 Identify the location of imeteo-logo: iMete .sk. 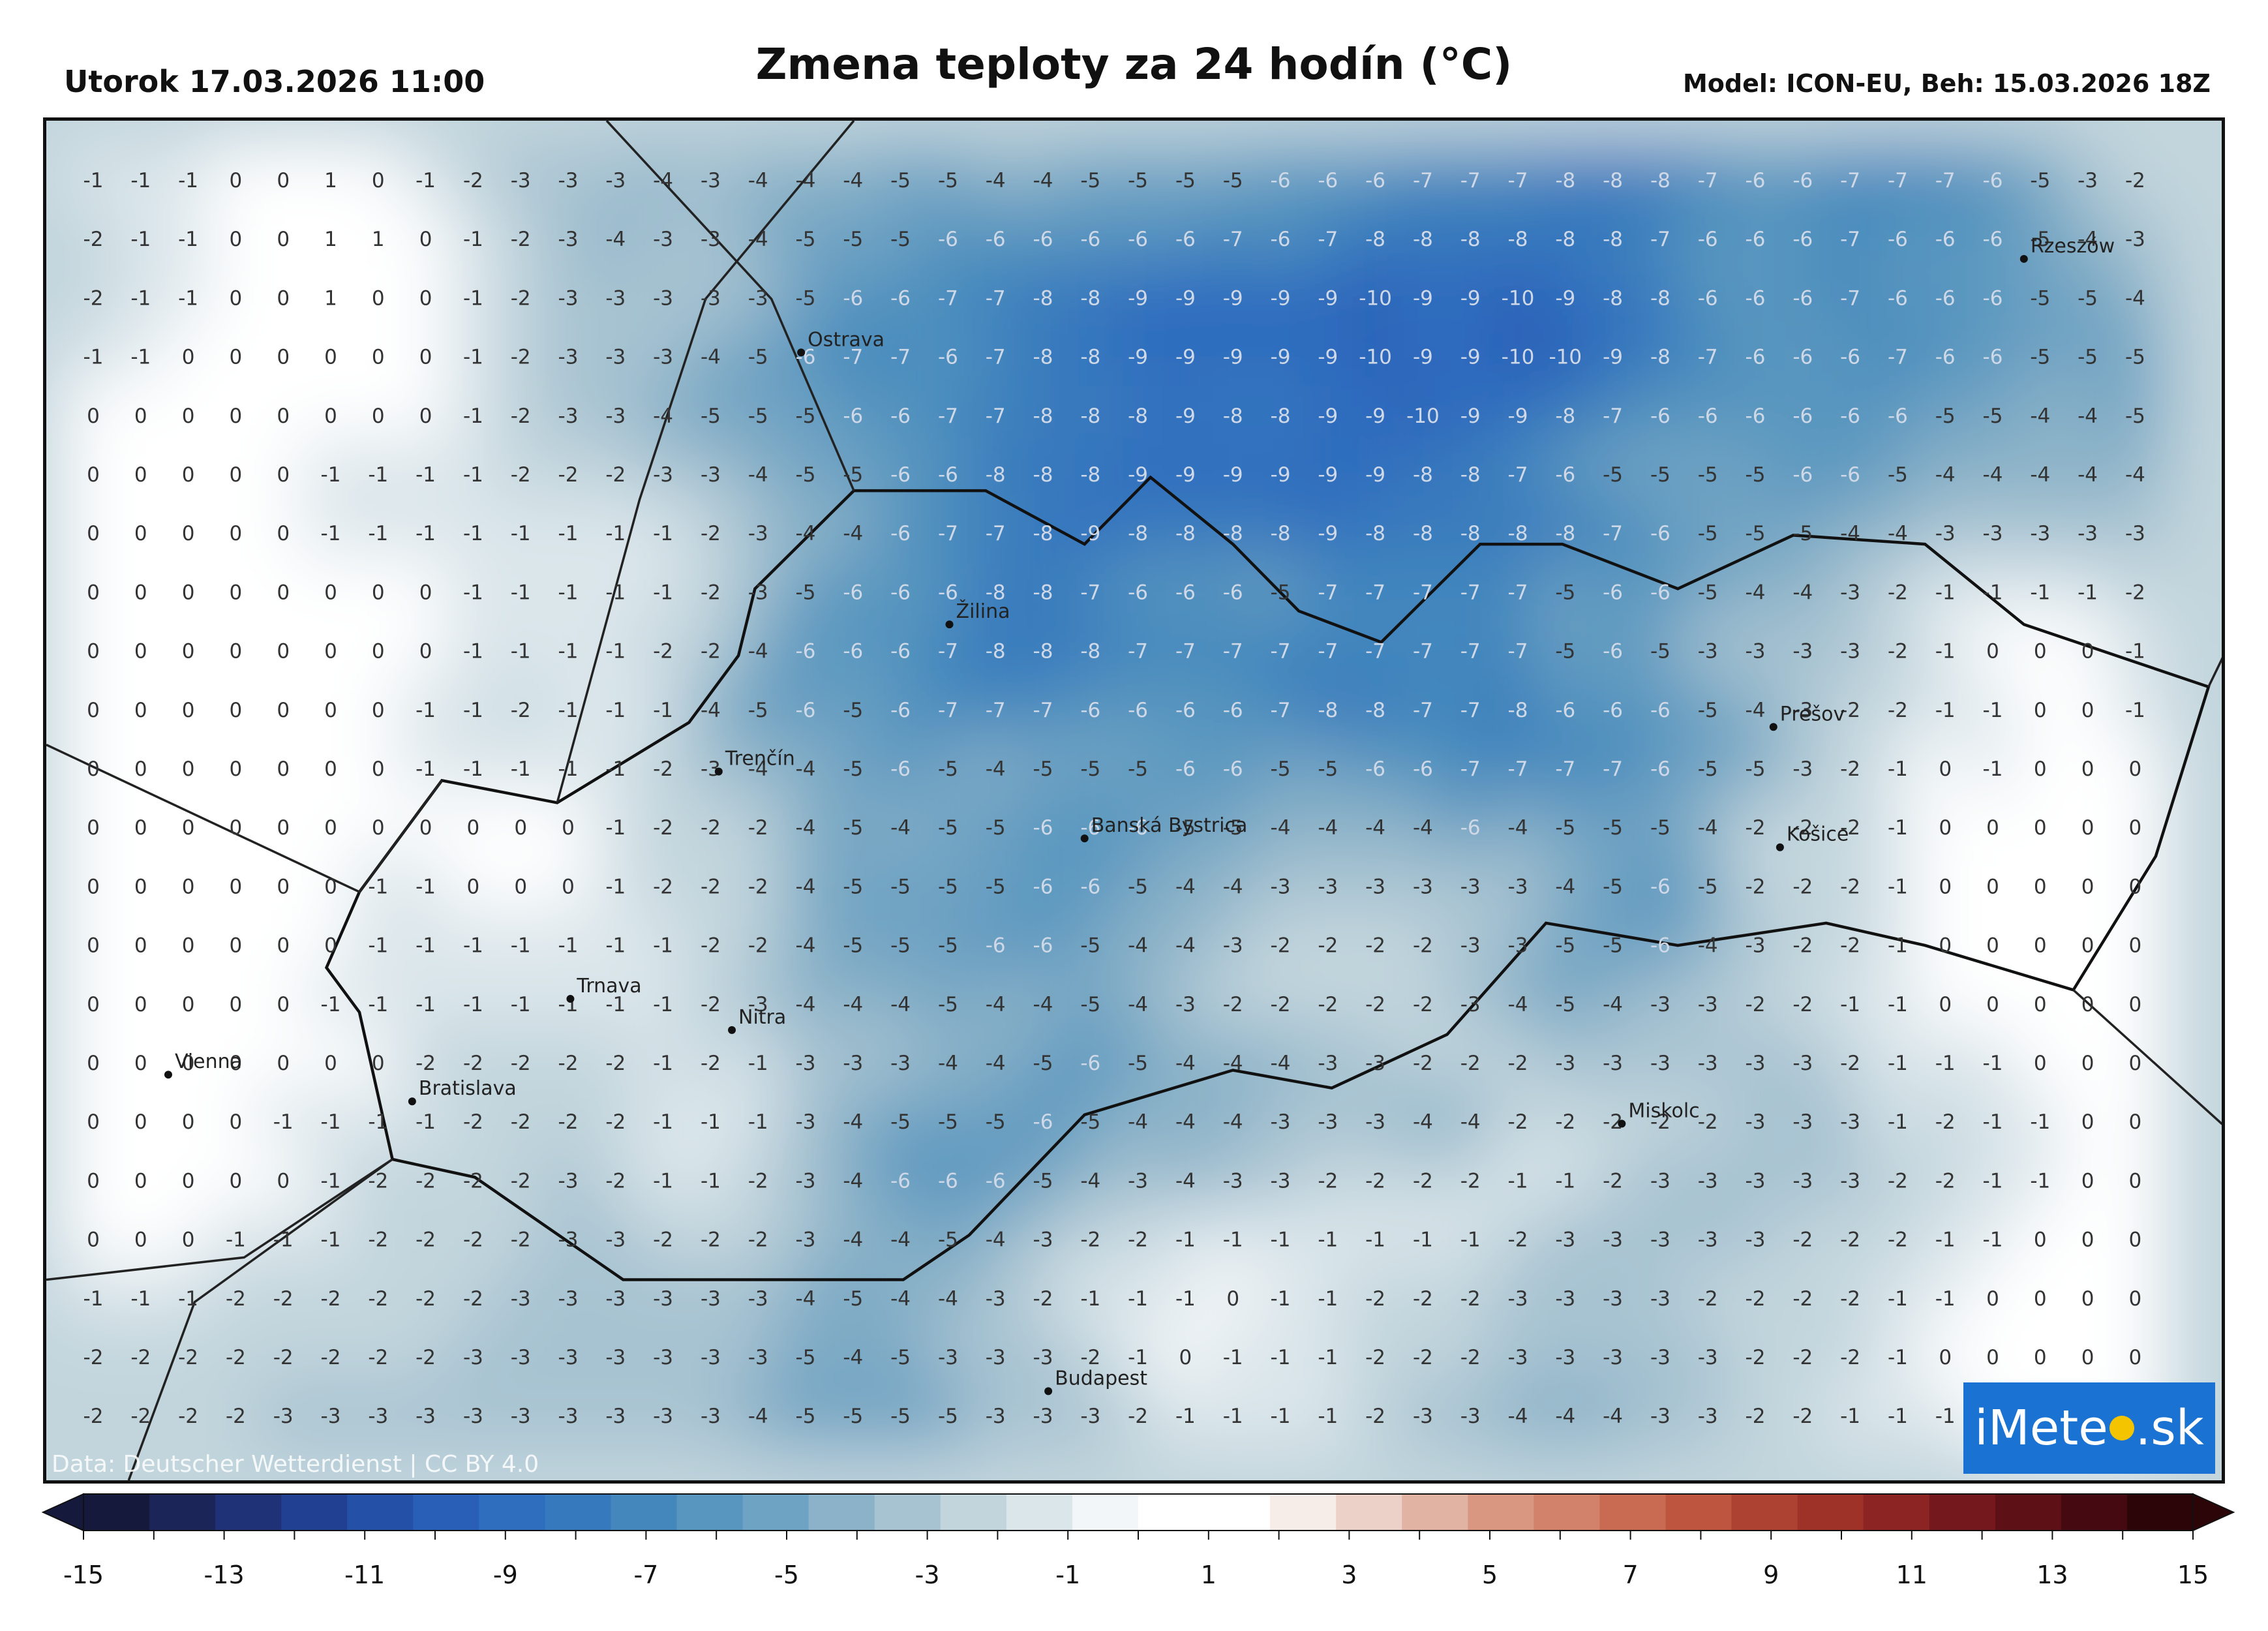
(2089, 1428).